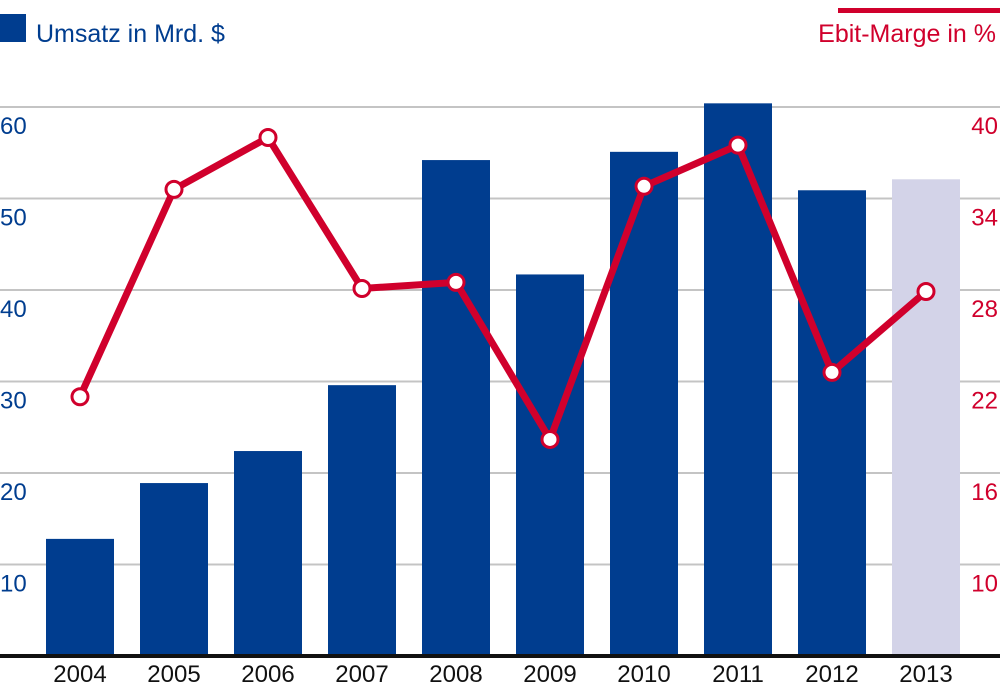  Describe the element at coordinates (832, 423) in the screenshot. I see `bar-2012` at that location.